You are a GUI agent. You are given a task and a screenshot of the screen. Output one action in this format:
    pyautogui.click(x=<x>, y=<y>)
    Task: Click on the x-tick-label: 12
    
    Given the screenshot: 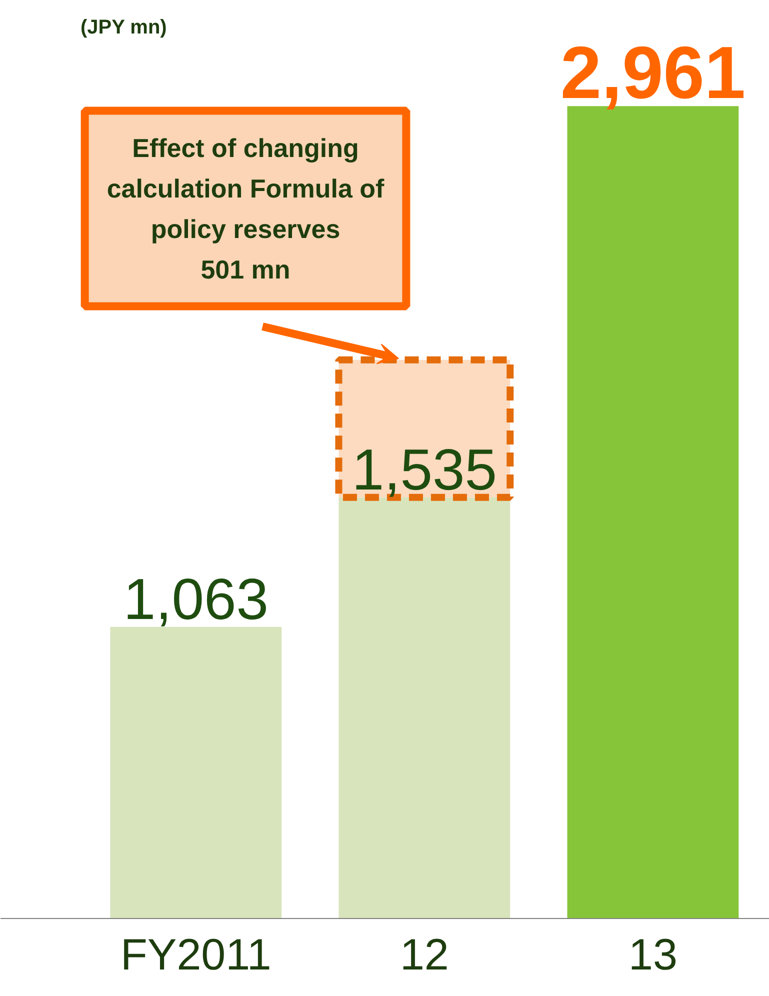 What is the action you would take?
    pyautogui.click(x=424, y=955)
    